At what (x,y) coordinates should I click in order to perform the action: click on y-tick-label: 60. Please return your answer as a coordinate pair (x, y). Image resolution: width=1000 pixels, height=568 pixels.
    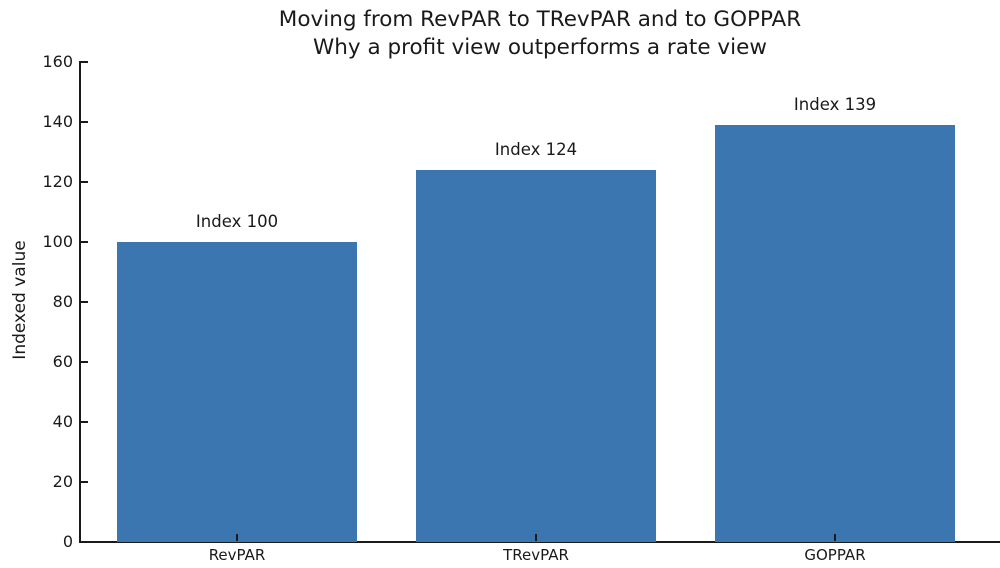
    Looking at the image, I should click on (62, 361).